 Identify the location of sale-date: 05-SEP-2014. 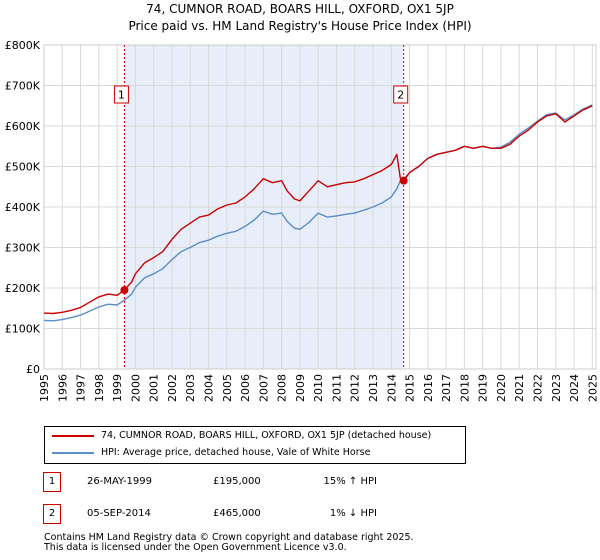
(119, 513).